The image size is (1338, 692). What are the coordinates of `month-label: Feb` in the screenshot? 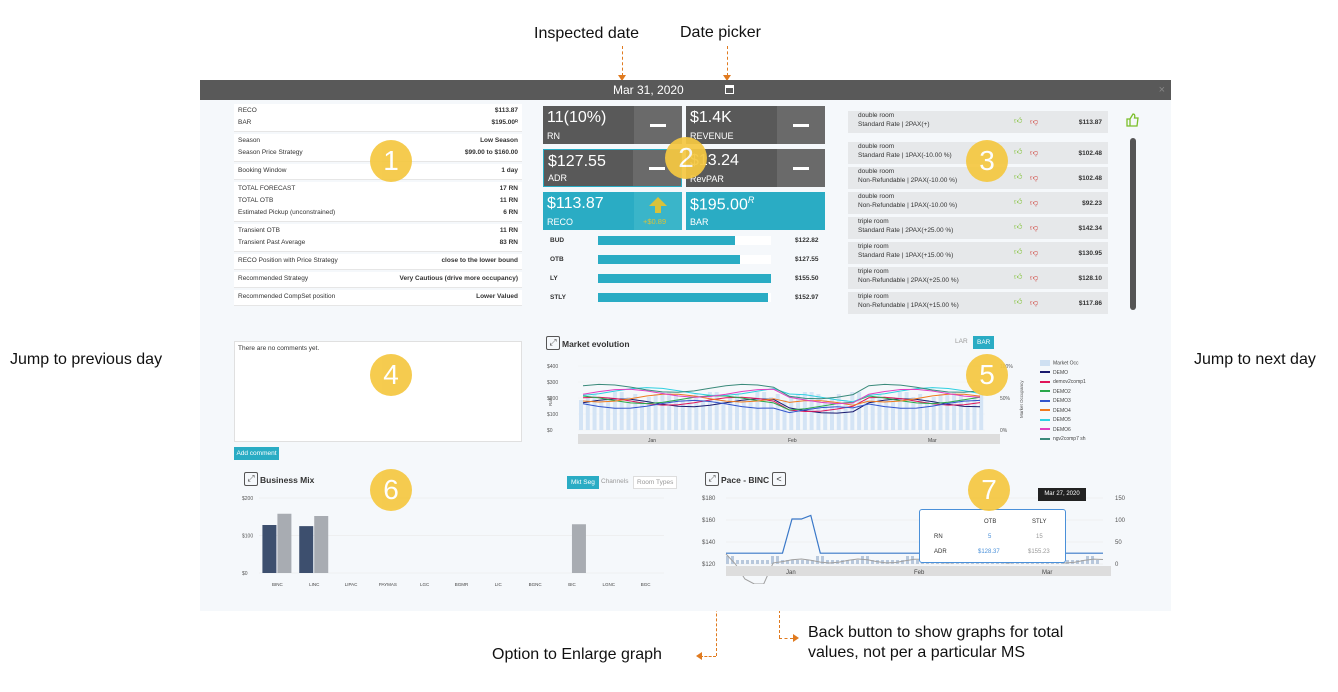 It's located at (792, 441).